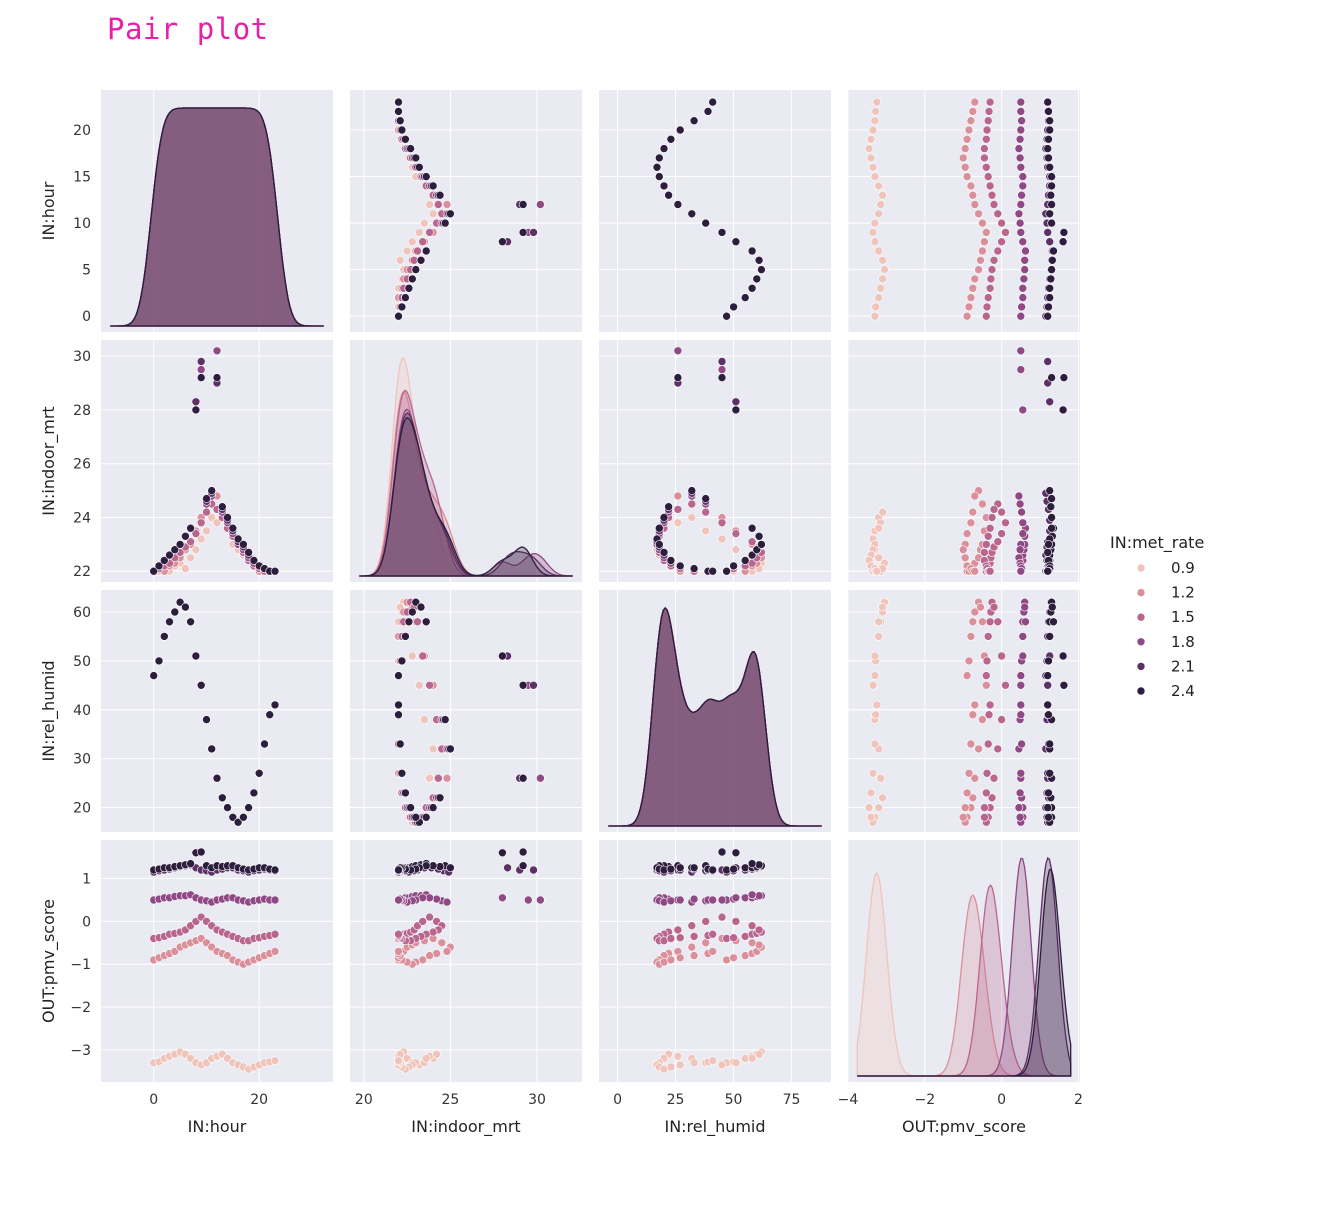  Describe the element at coordinates (217, 211) in the screenshot. I see `panel-in-hour-vs-in-hour` at that location.